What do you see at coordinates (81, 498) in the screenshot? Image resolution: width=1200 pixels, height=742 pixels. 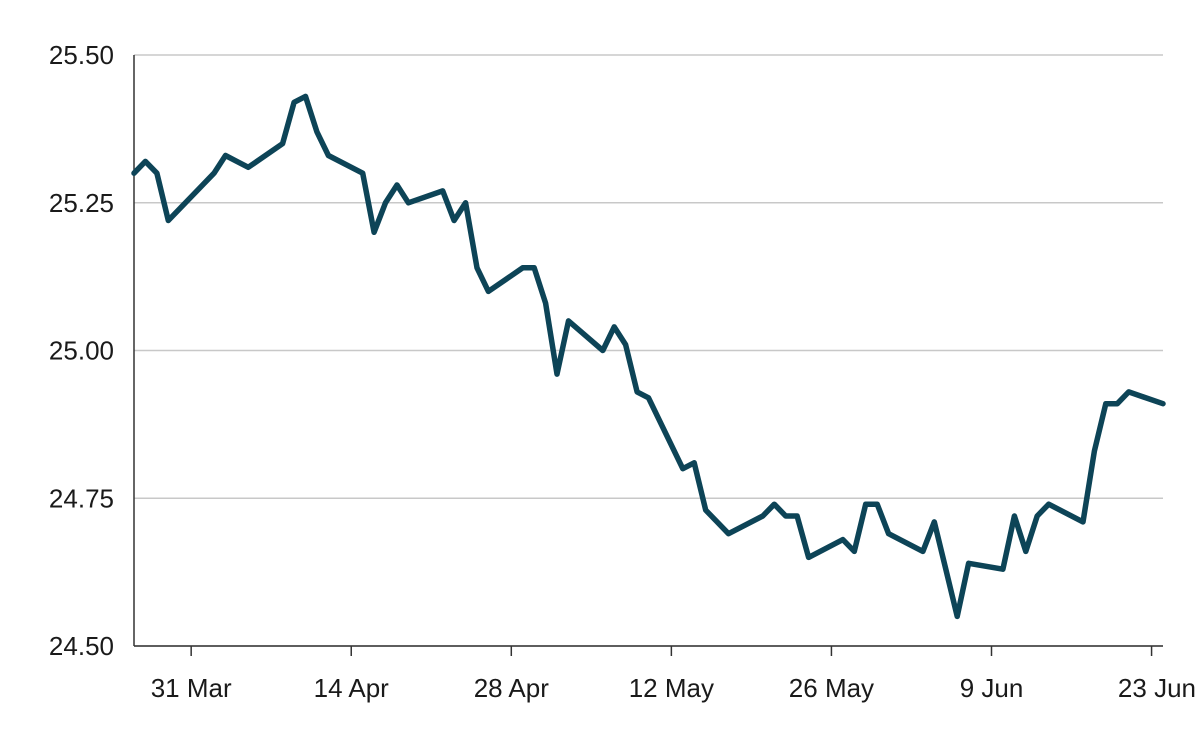 I see `y-tick-label: 24.75` at bounding box center [81, 498].